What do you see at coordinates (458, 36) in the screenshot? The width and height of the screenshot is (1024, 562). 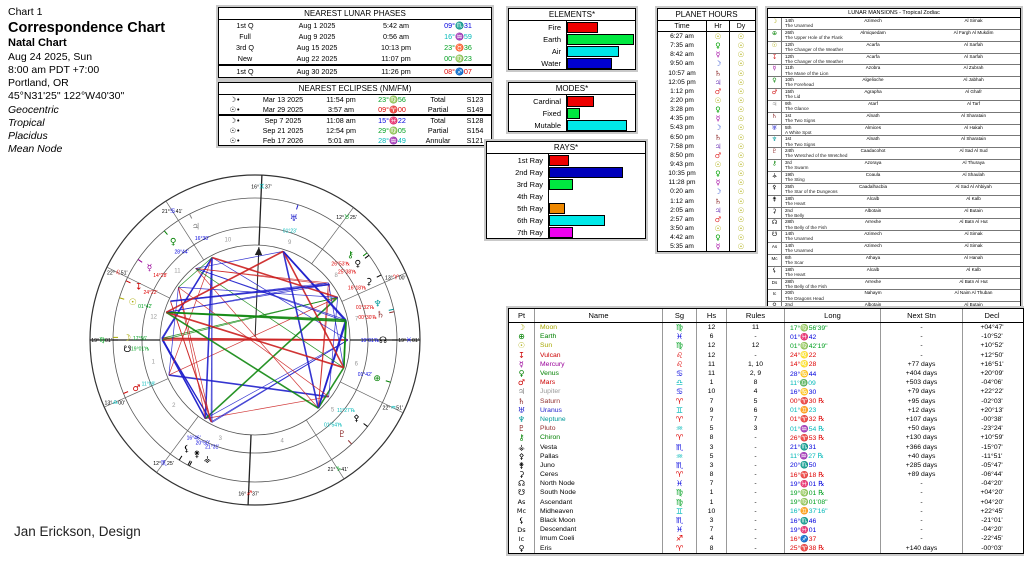 I see `phase-position: 16°♒59` at bounding box center [458, 36].